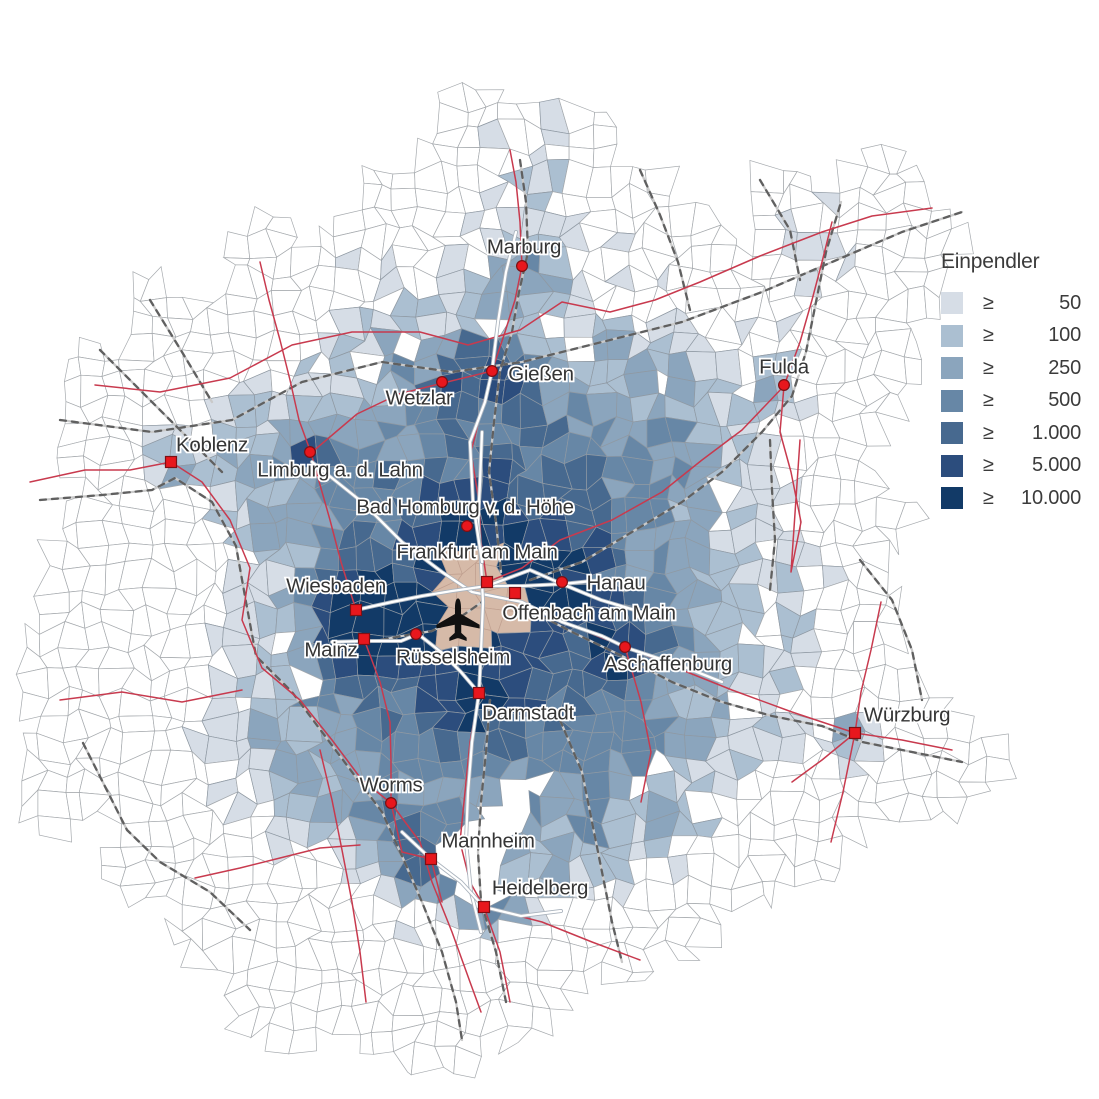 The image size is (1099, 1099). What do you see at coordinates (1064, 335) in the screenshot?
I see `legend-value: 100` at bounding box center [1064, 335].